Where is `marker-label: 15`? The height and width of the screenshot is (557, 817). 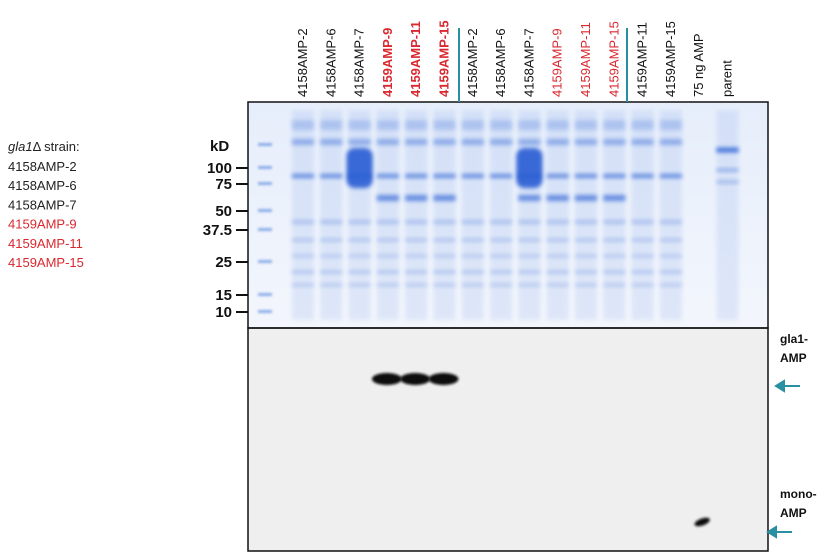
marker-label: 15 is located at coordinates (223, 295).